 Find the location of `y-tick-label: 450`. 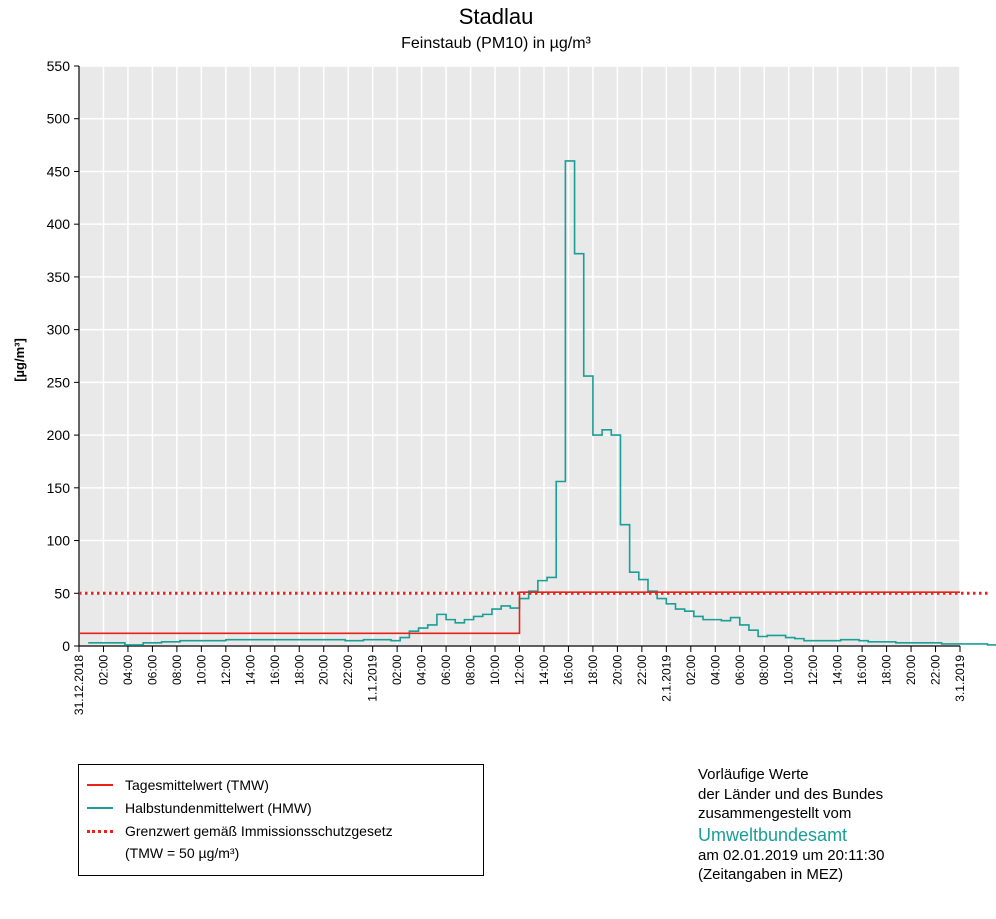

y-tick-label: 450 is located at coordinates (59, 171).